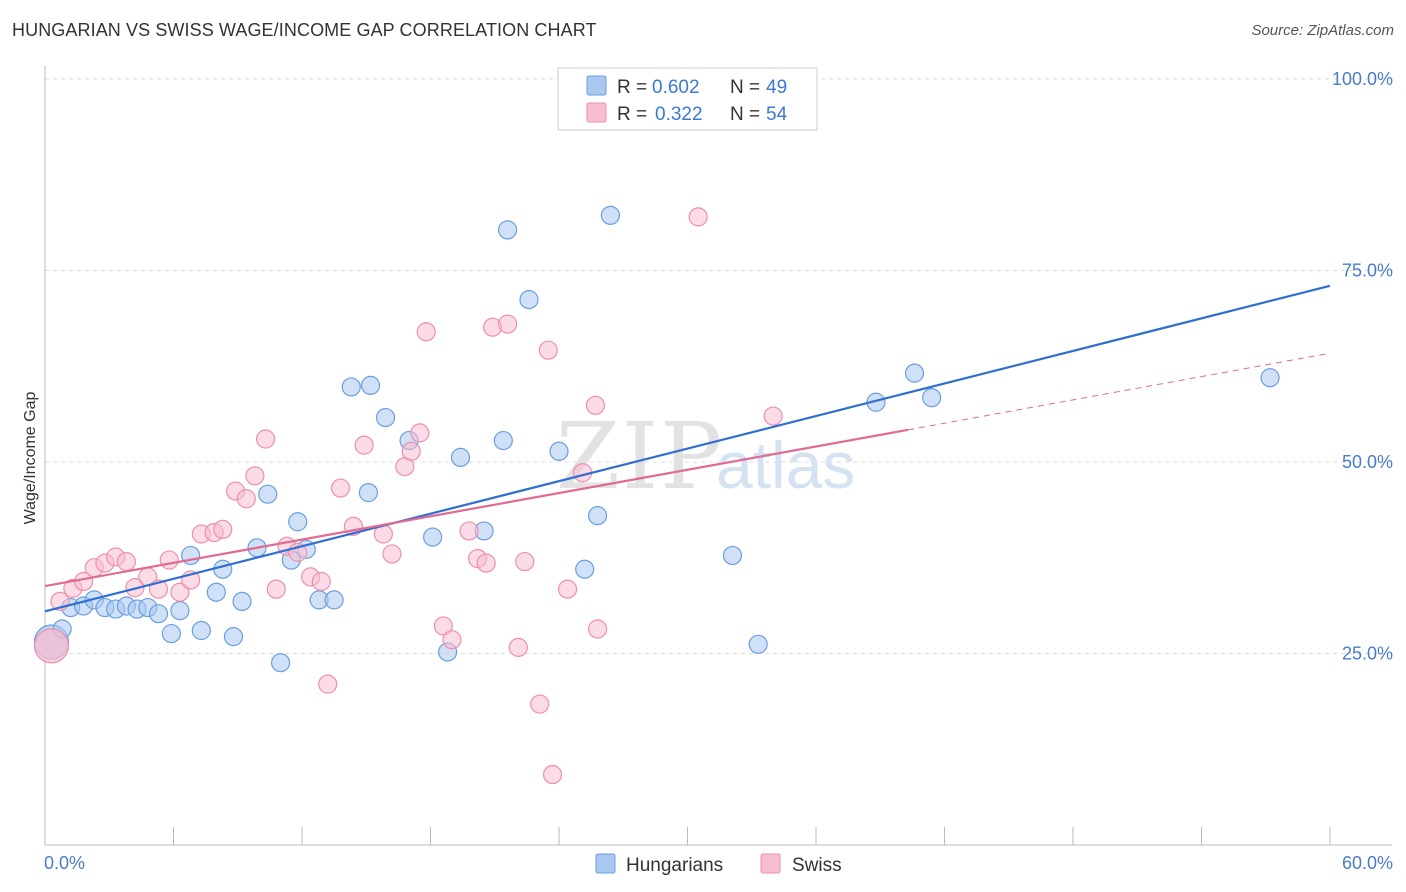 This screenshot has height=892, width=1406. What do you see at coordinates (687, 99) in the screenshot?
I see `legend: R = 0.602 N = 49 R = 0.322 N = 54` at bounding box center [687, 99].